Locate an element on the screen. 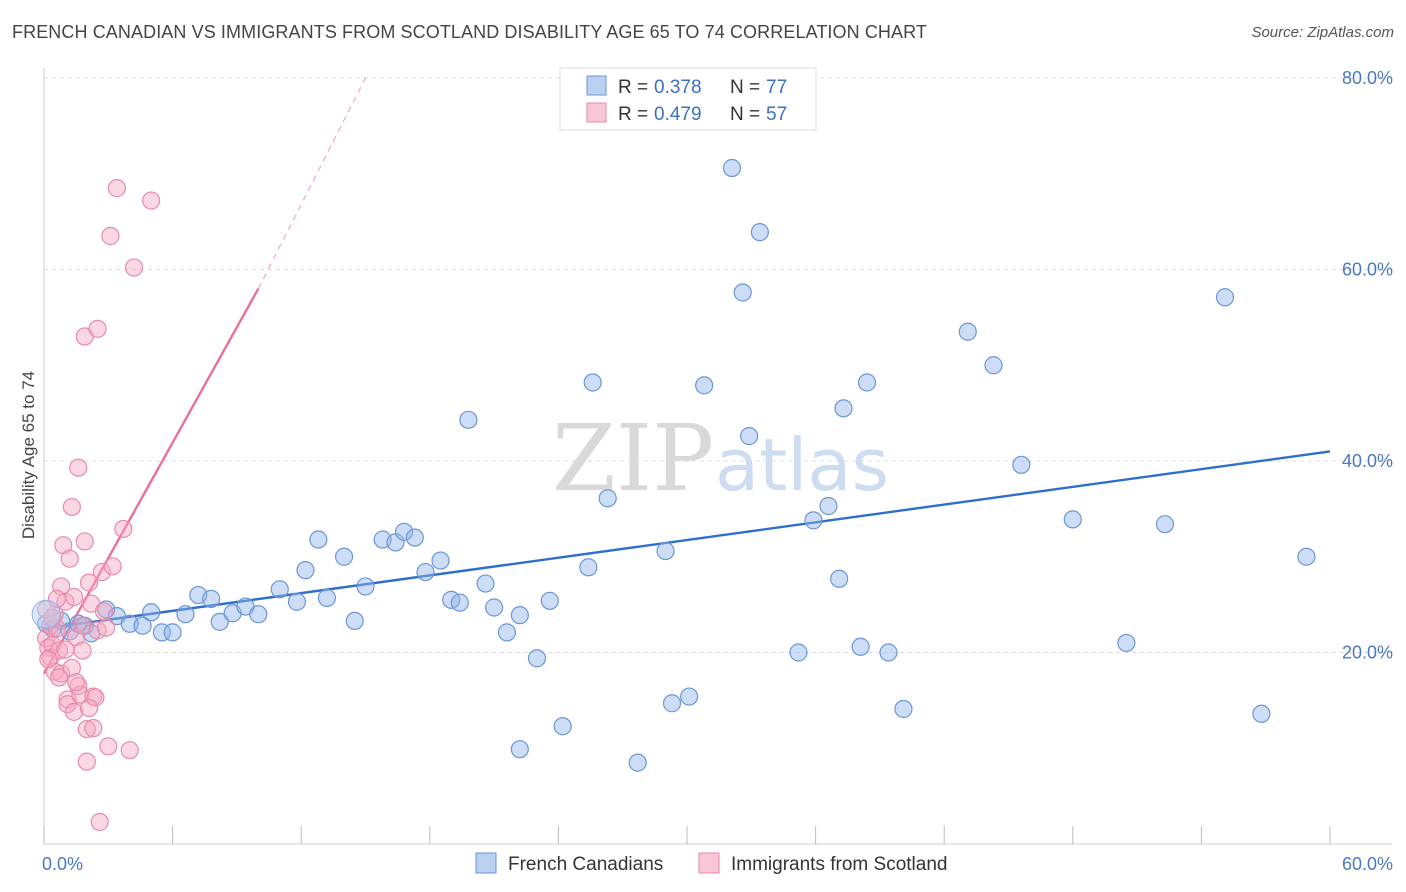 This screenshot has width=1406, height=892. x-tick-labels: 0.0% 60.0% is located at coordinates (717, 864).